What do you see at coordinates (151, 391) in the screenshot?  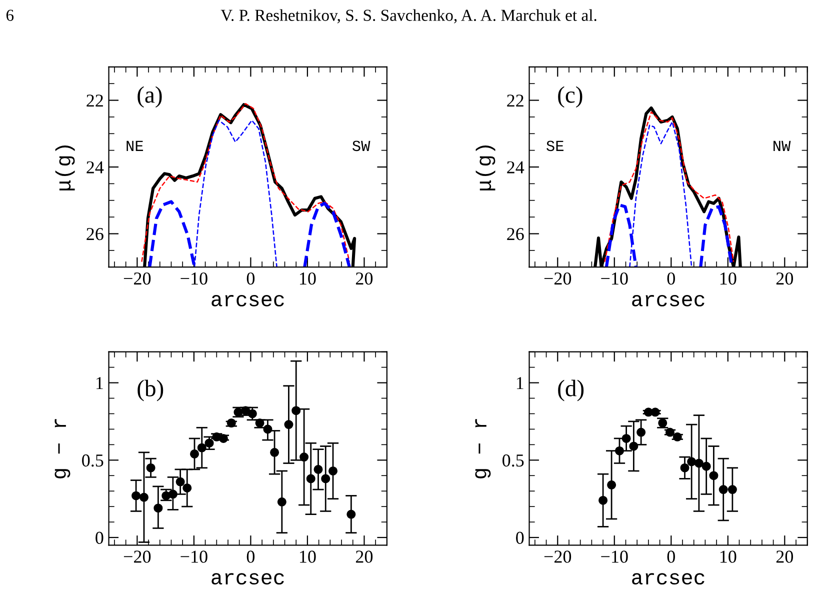 I see `annotation: (b)` at bounding box center [151, 391].